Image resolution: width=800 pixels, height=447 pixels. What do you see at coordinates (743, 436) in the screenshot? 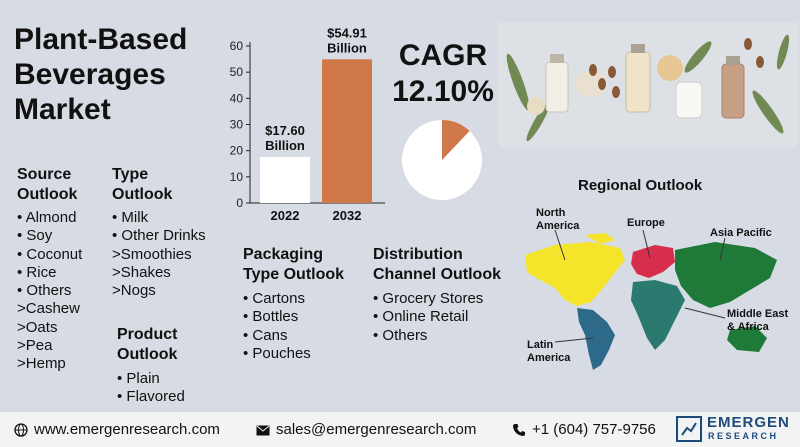
I see `logo-text-bottom: RESEARCH` at bounding box center [743, 436].